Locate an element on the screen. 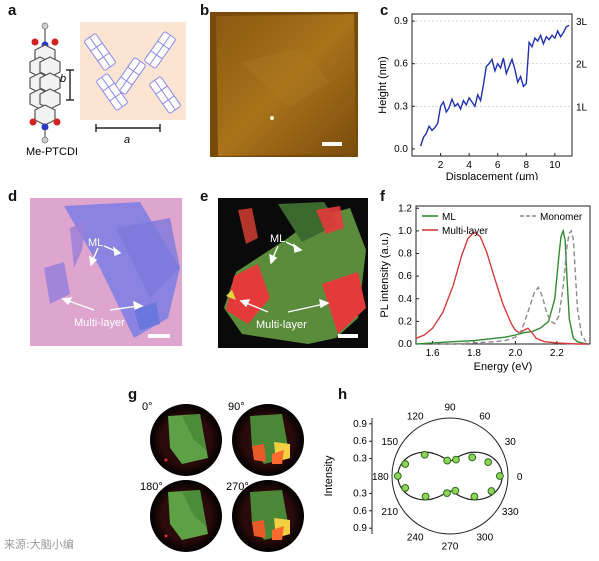 The width and height of the screenshot is (599, 561). panel-label-a: a is located at coordinates (12, 10).